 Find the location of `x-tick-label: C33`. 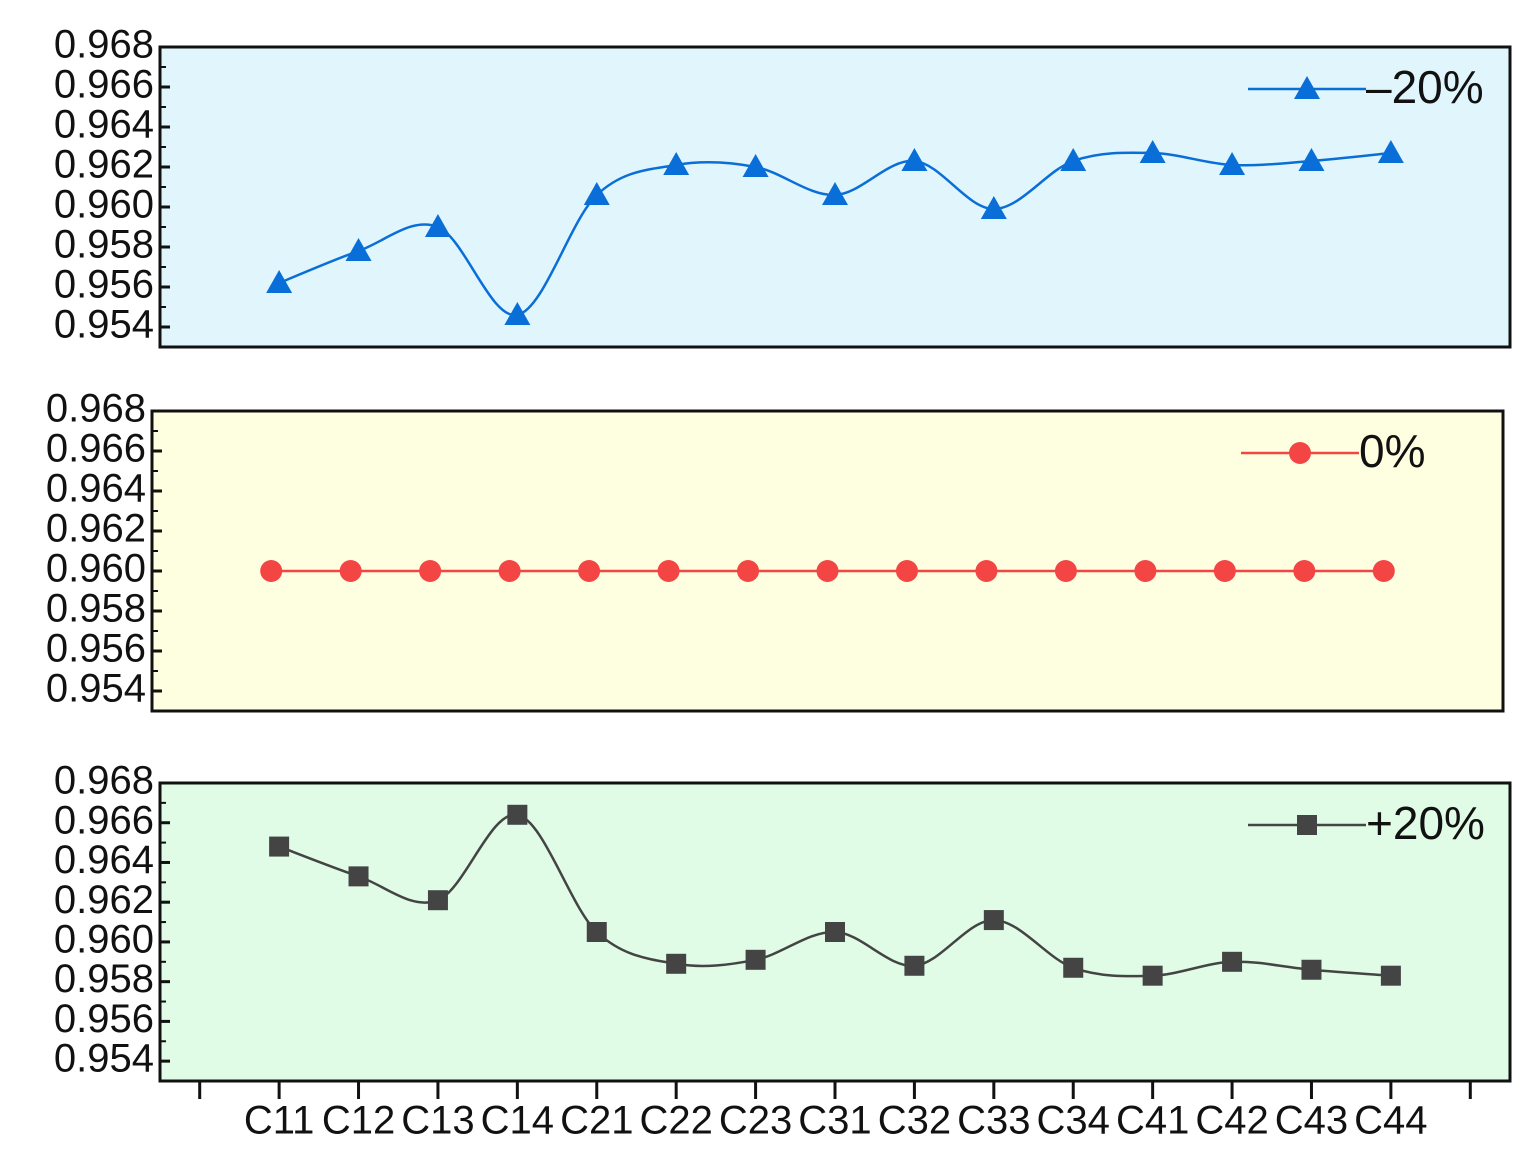

x-tick-label: C33 is located at coordinates (993, 1121).